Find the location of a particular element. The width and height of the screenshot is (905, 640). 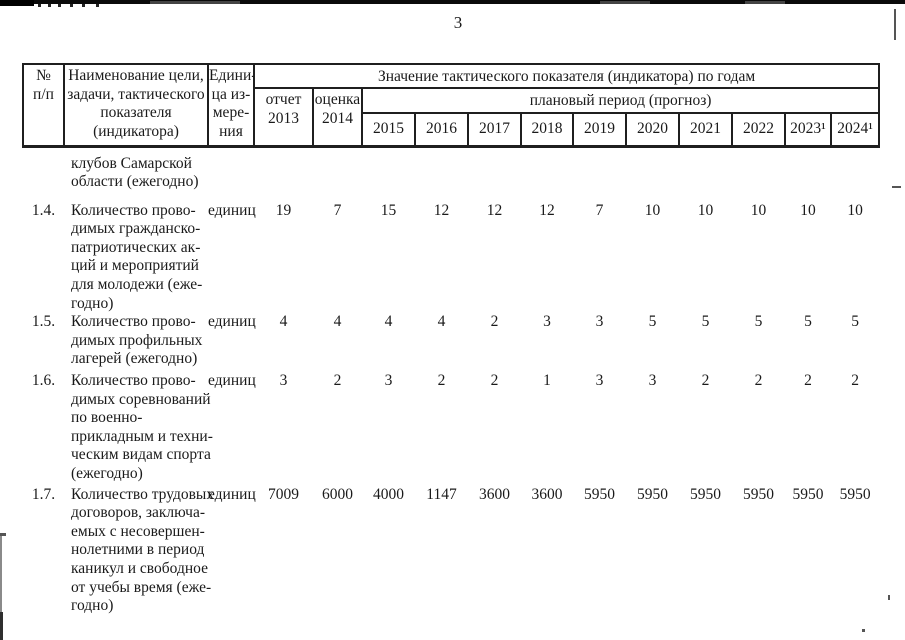

row-unit-cell is located at coordinates (231, 169).